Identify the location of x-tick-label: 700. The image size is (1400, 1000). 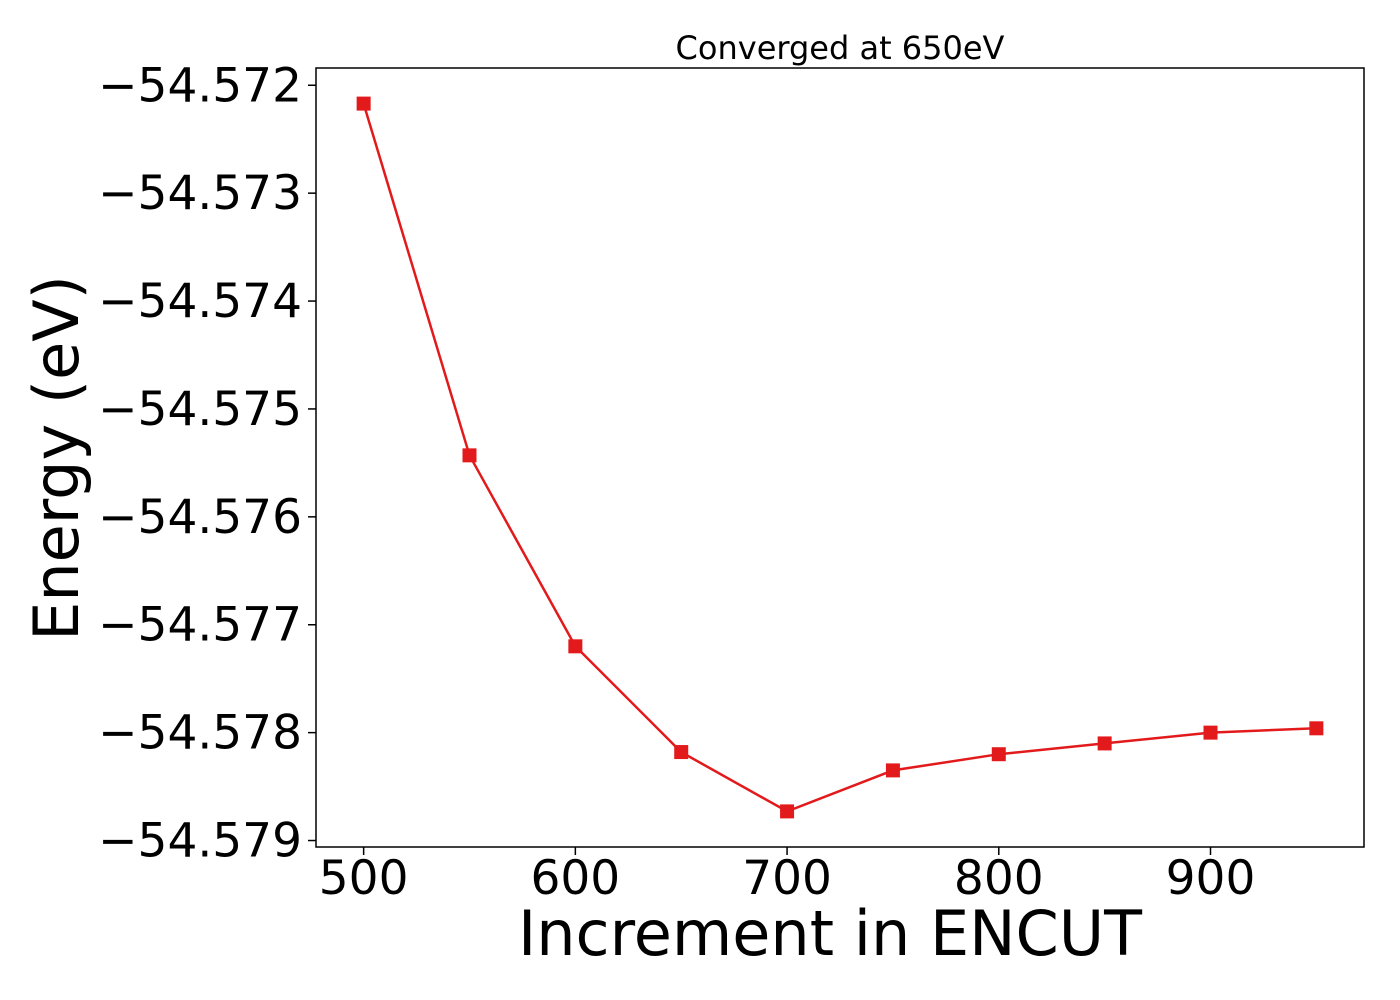
(787, 878).